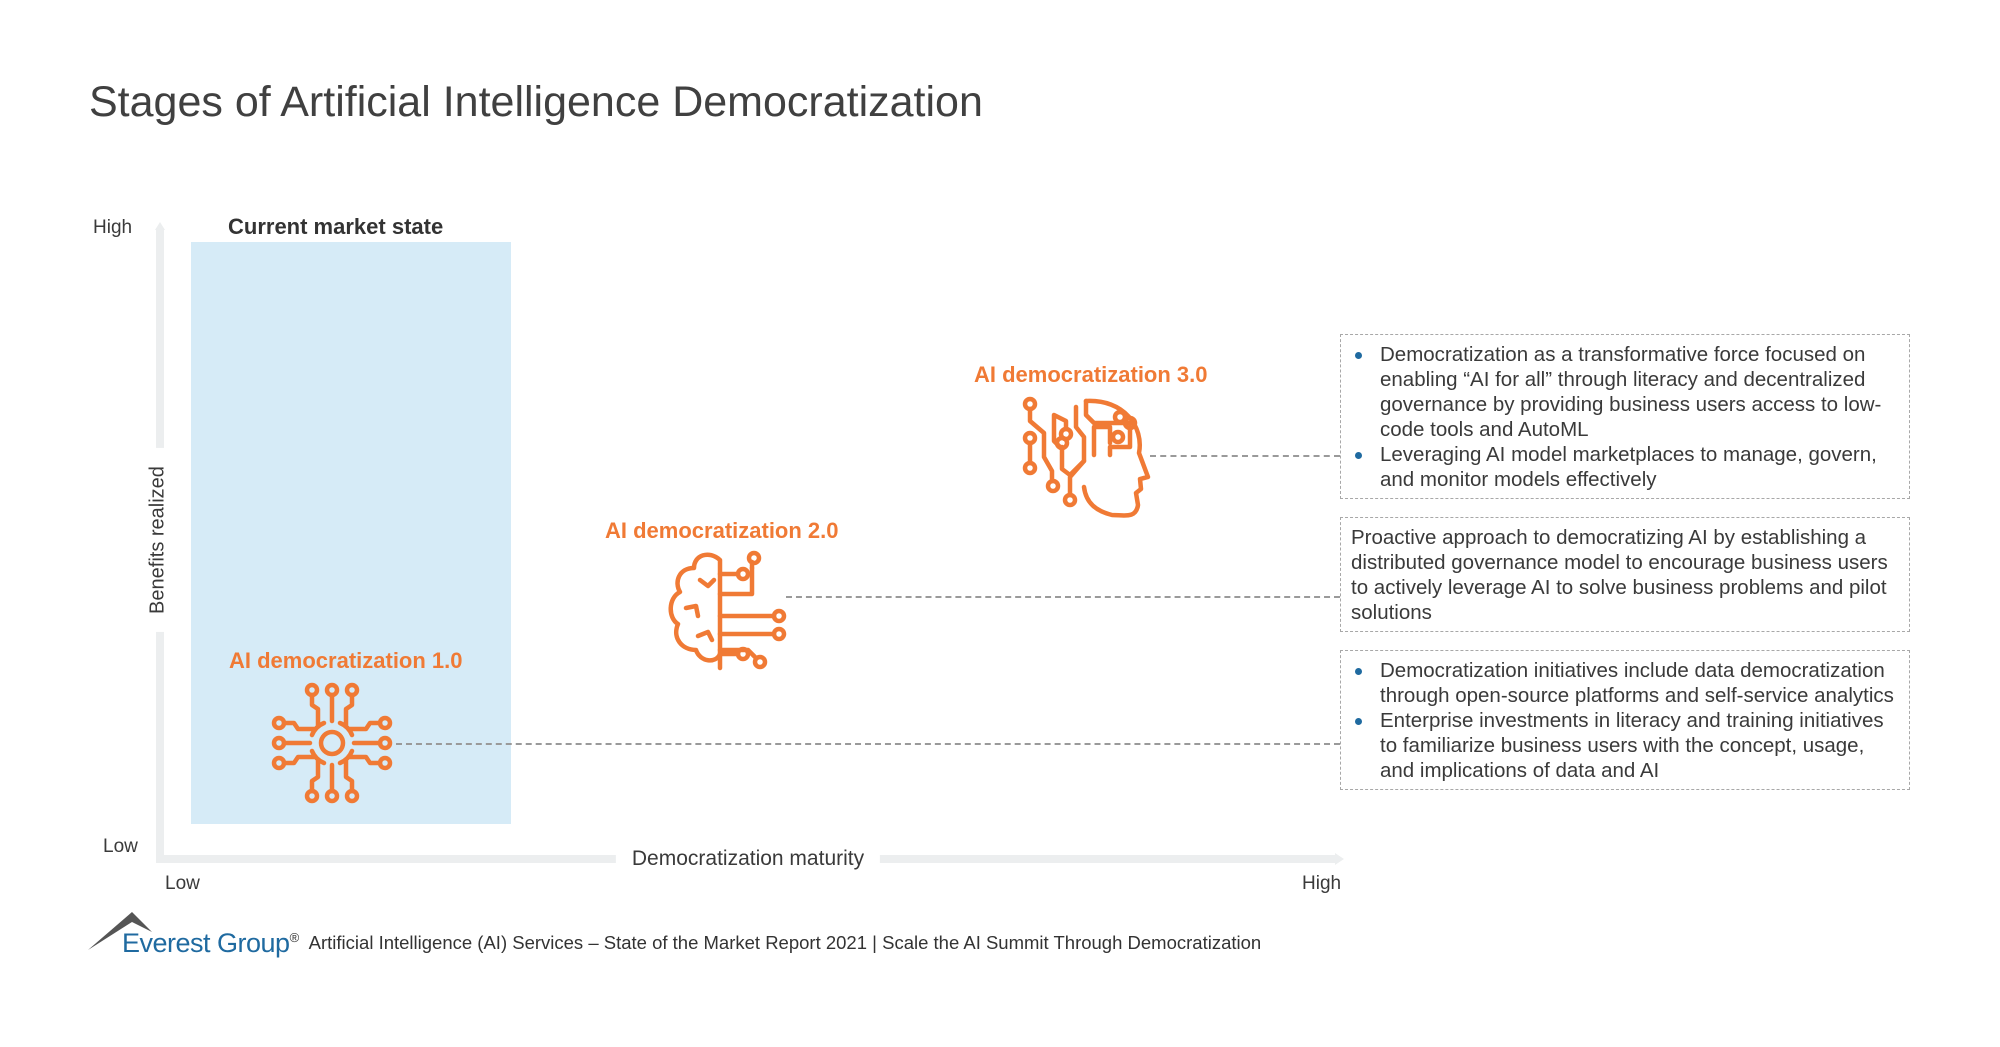 The width and height of the screenshot is (2000, 1047). Describe the element at coordinates (120, 931) in the screenshot. I see `everest-logo-mountain-icon` at that location.